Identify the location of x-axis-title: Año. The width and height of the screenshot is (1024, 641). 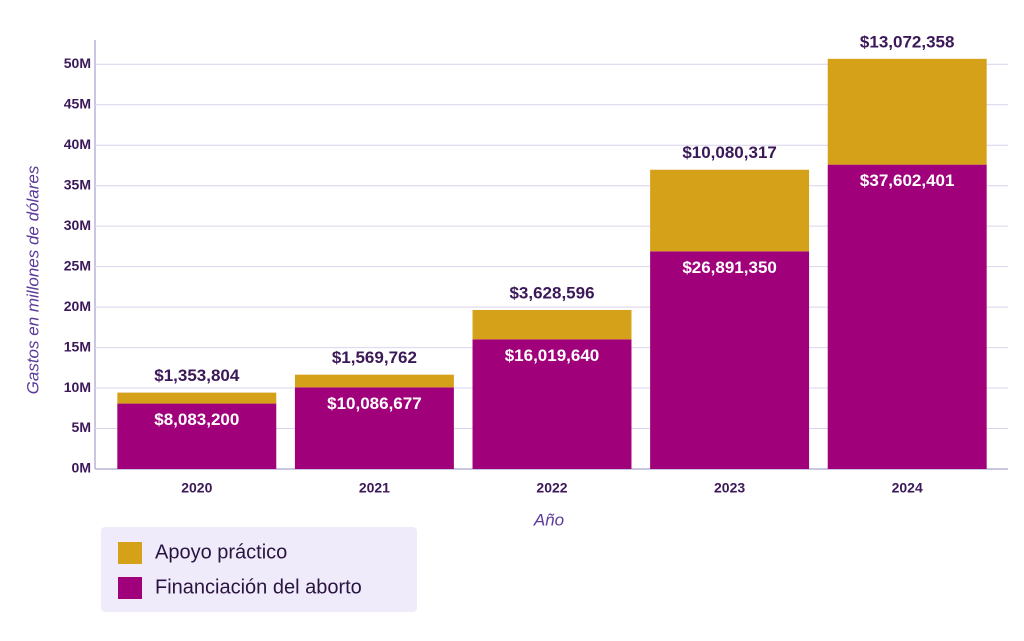
(548, 519).